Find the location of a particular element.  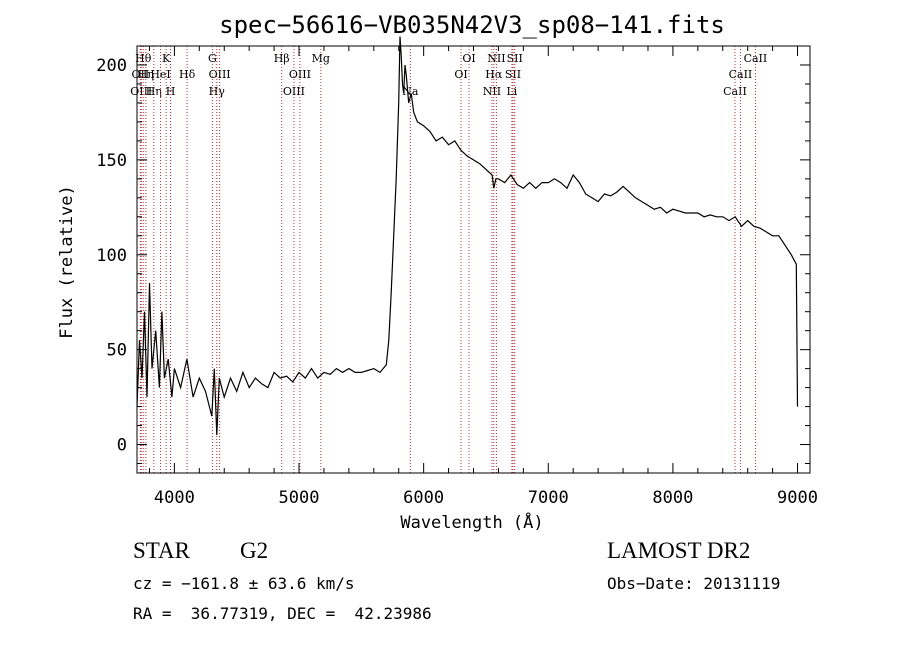

y-tick-label-2: 100 is located at coordinates (111, 256).